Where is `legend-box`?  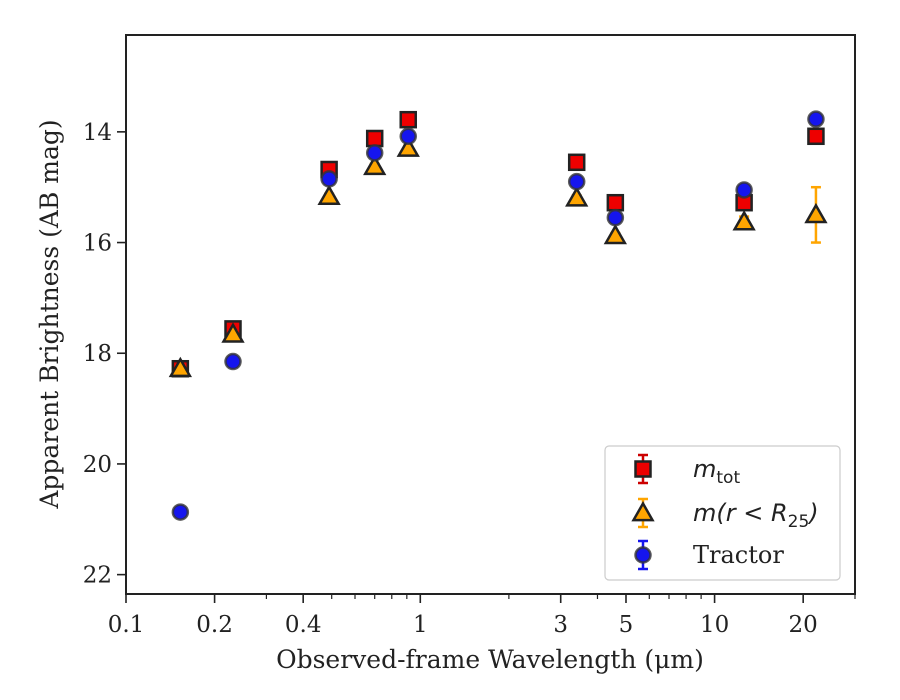 legend-box is located at coordinates (722, 513).